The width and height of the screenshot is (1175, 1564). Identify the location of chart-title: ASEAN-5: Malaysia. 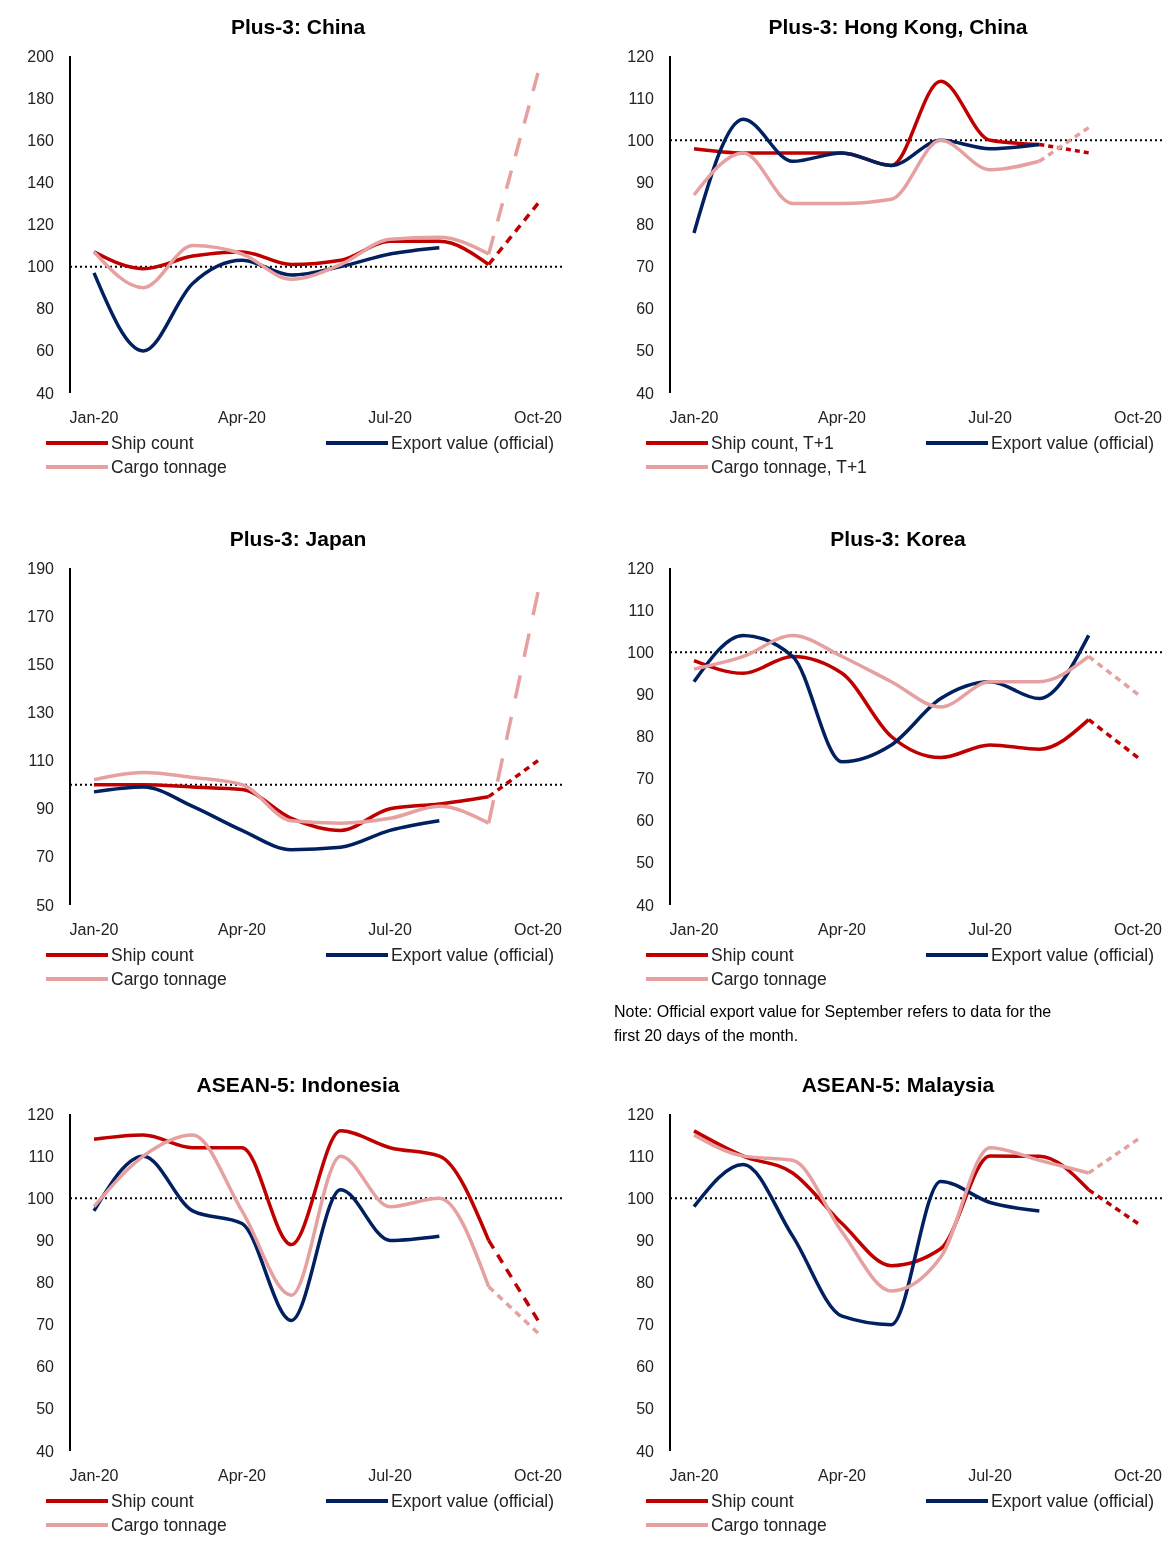
(898, 1084).